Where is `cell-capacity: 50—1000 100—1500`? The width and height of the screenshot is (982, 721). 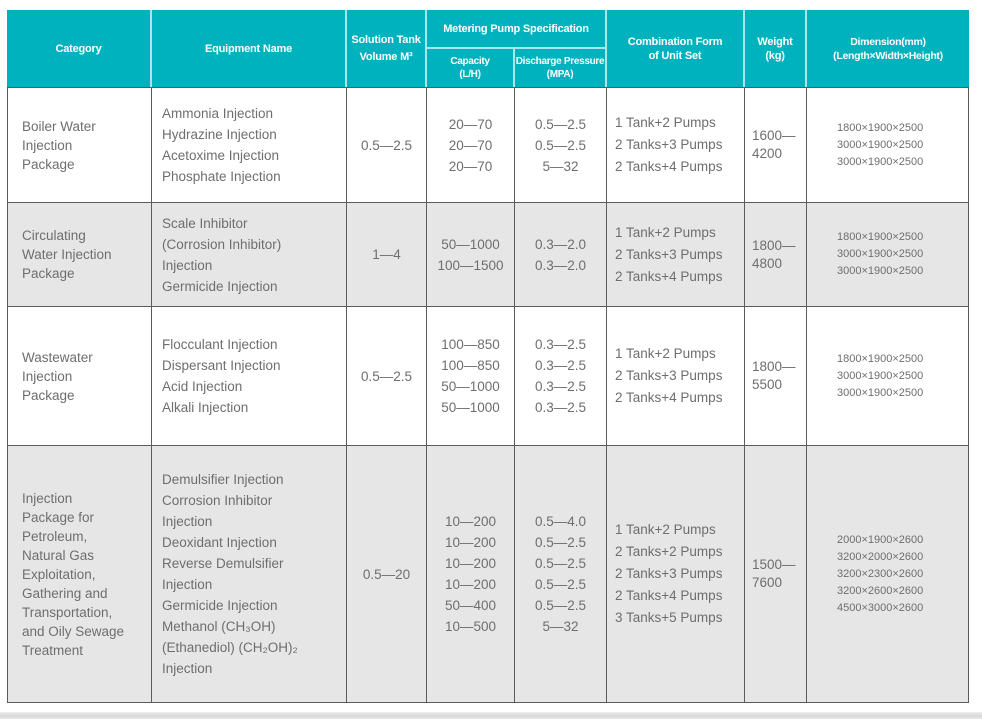
cell-capacity: 50—1000 100—1500 is located at coordinates (471, 254).